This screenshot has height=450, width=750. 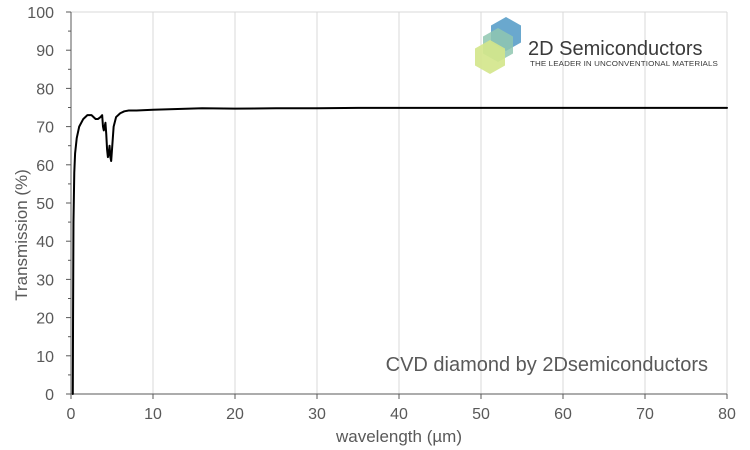 I want to click on y-tick-label-60: 60, so click(x=45, y=166).